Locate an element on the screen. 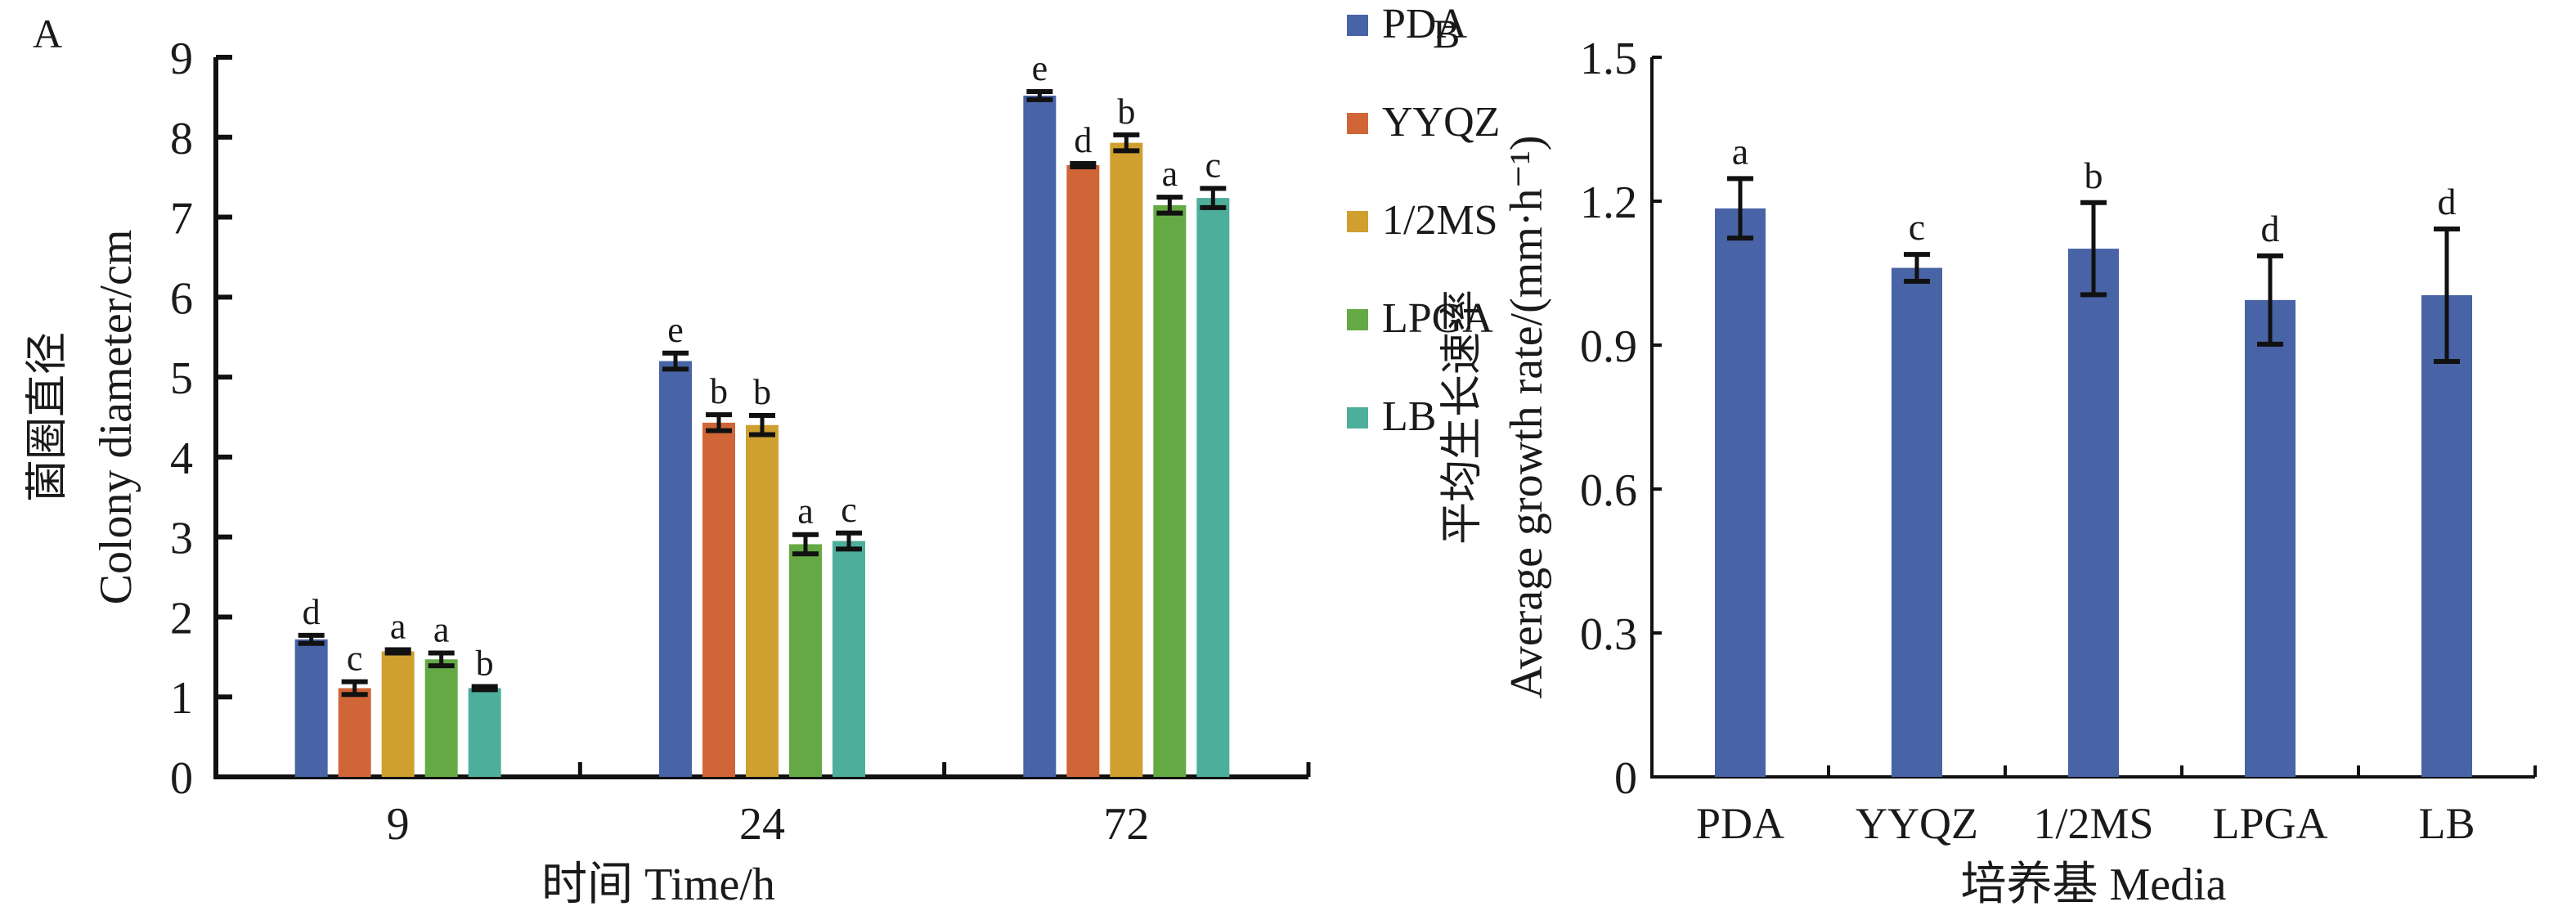 This screenshot has width=2576, height=920. x-tick-label: 72 is located at coordinates (1126, 824).